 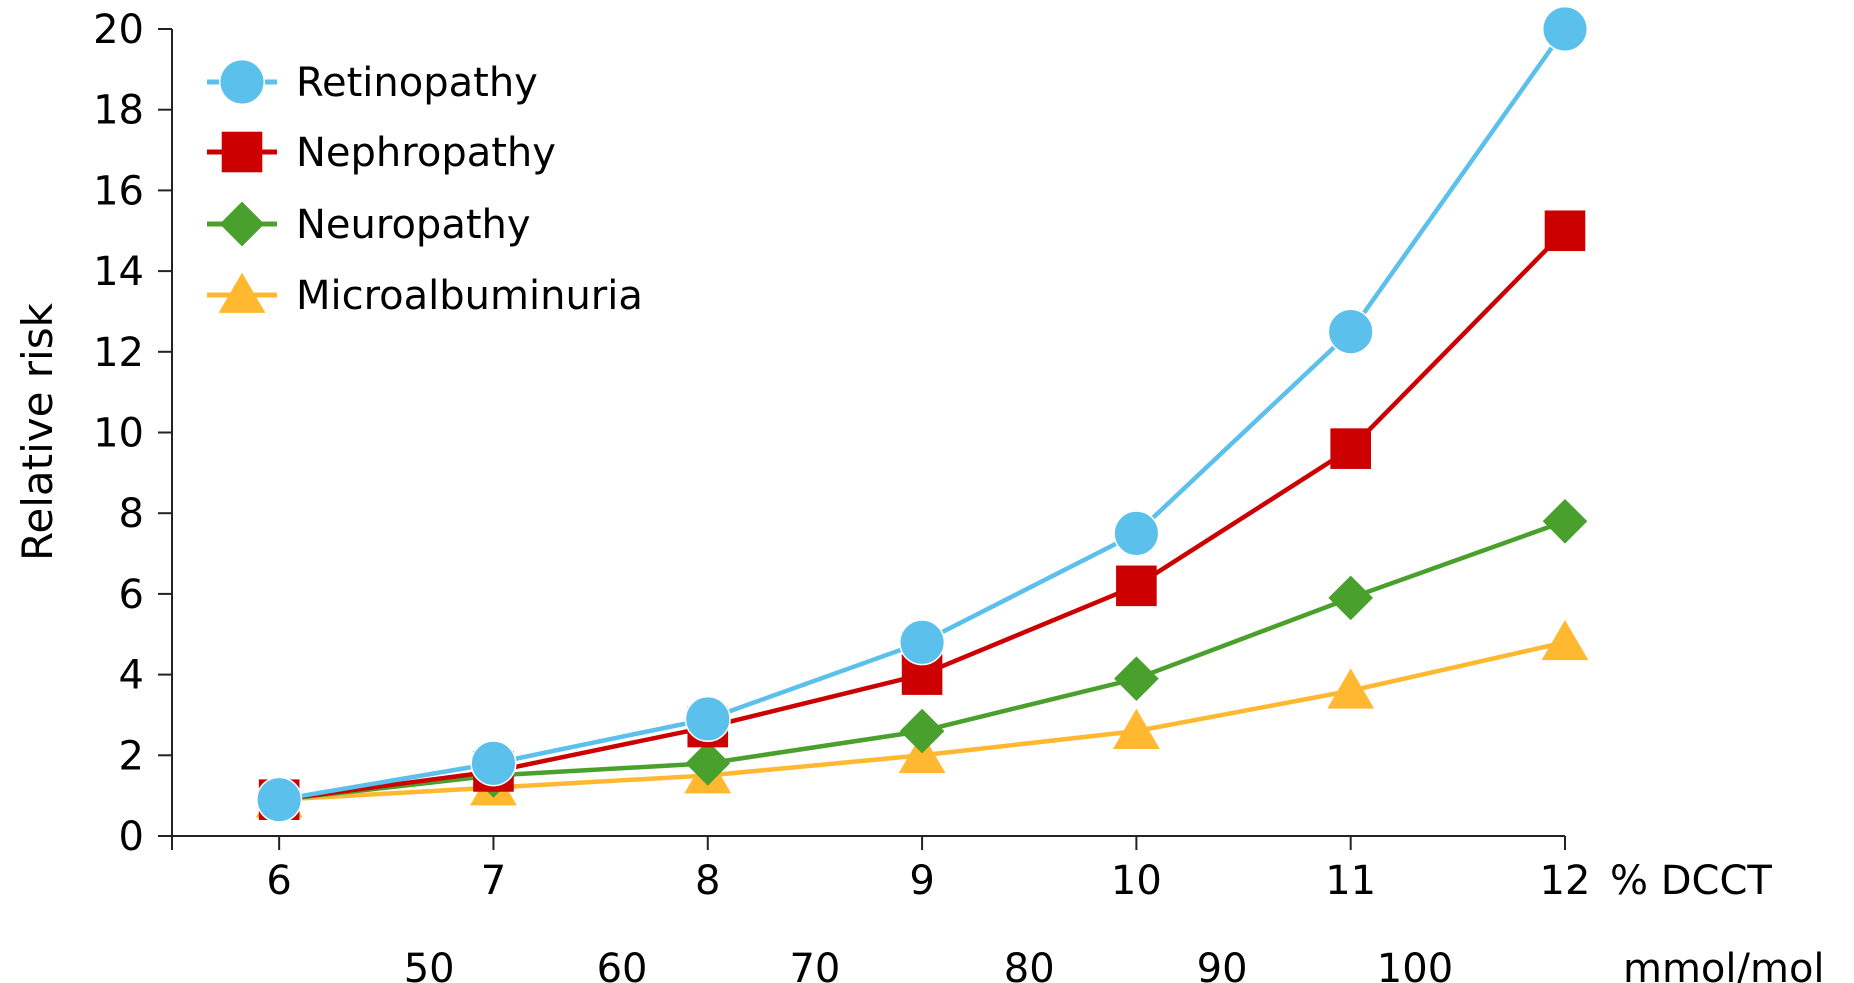 What do you see at coordinates (1350, 881) in the screenshot?
I see `x-tick-label: 11` at bounding box center [1350, 881].